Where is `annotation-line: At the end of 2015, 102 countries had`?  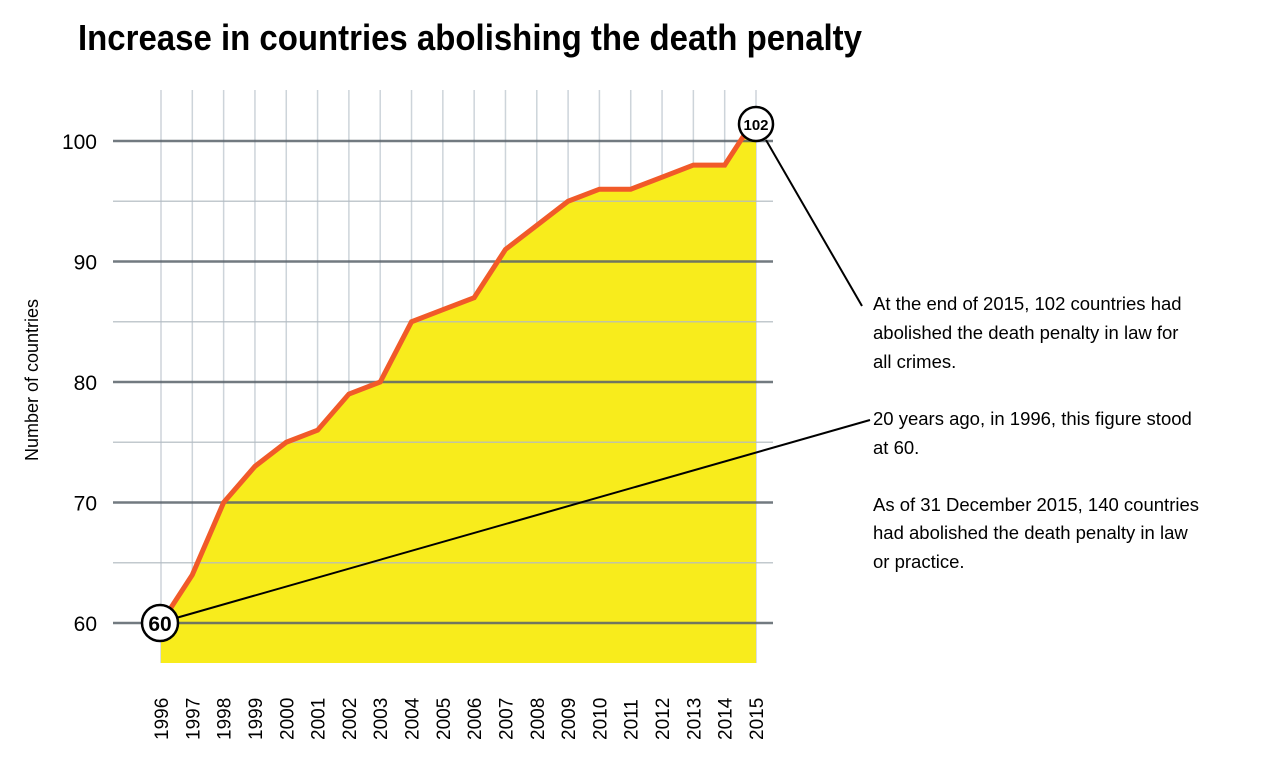
annotation-line: At the end of 2015, 102 countries had is located at coordinates (1027, 303).